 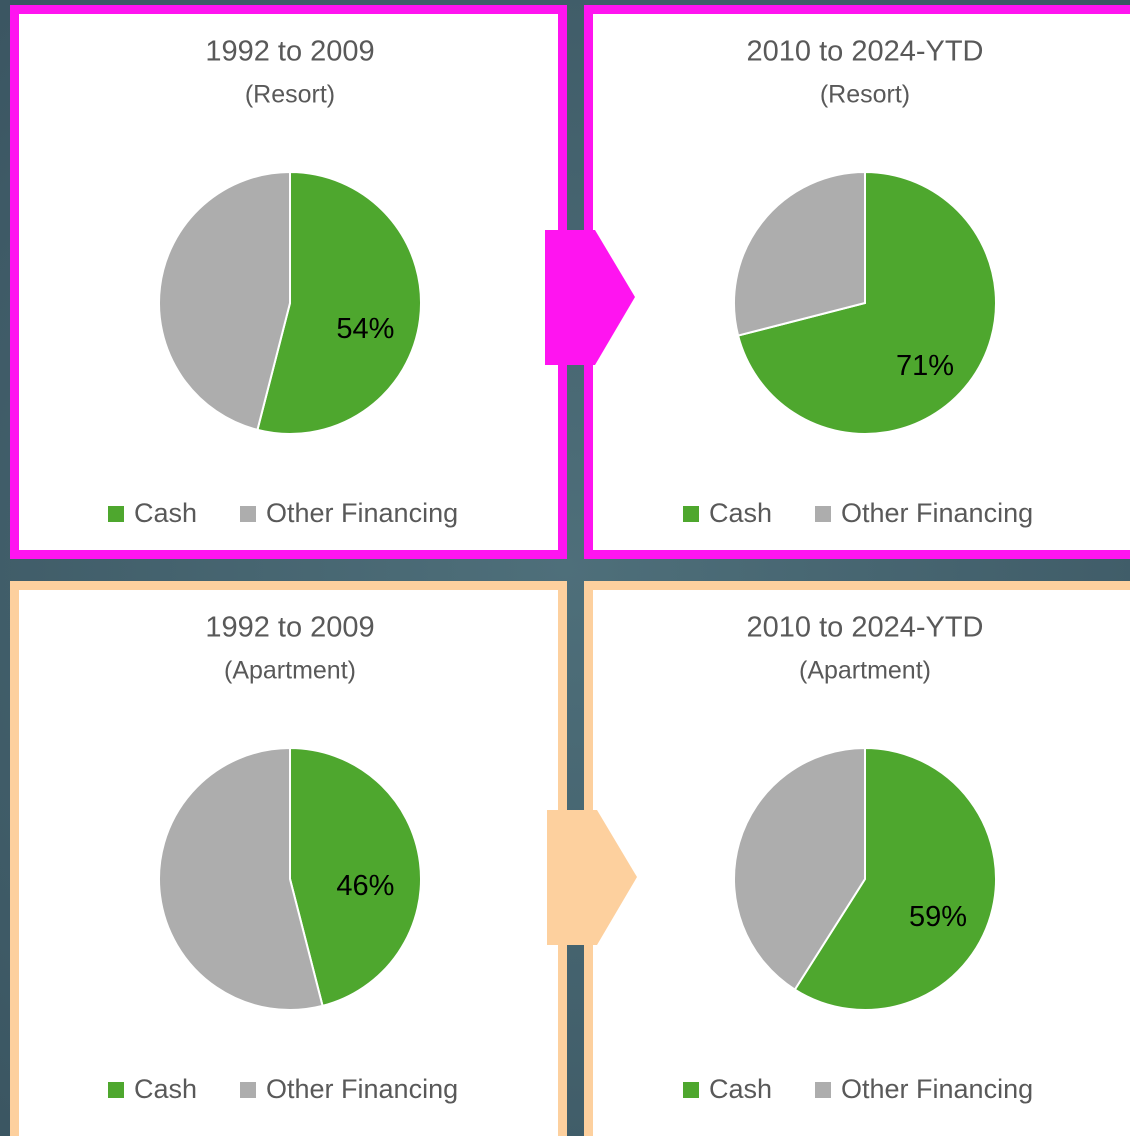 What do you see at coordinates (938, 917) in the screenshot?
I see `data-label: 59%` at bounding box center [938, 917].